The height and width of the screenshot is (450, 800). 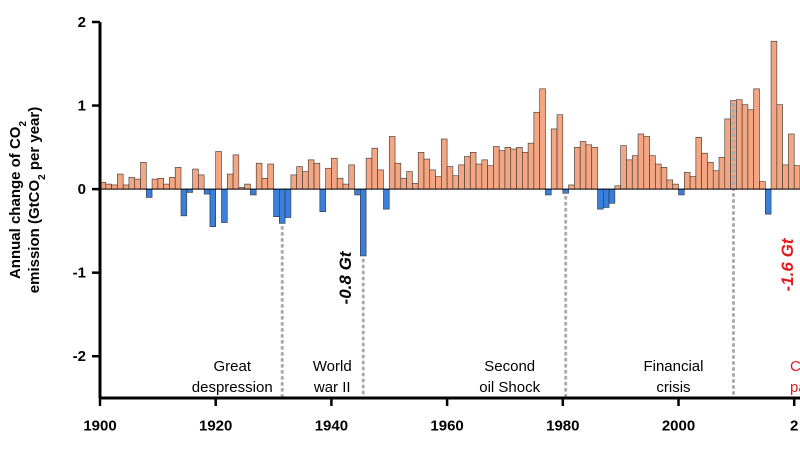 I want to click on bar-1912, so click(x=172, y=183).